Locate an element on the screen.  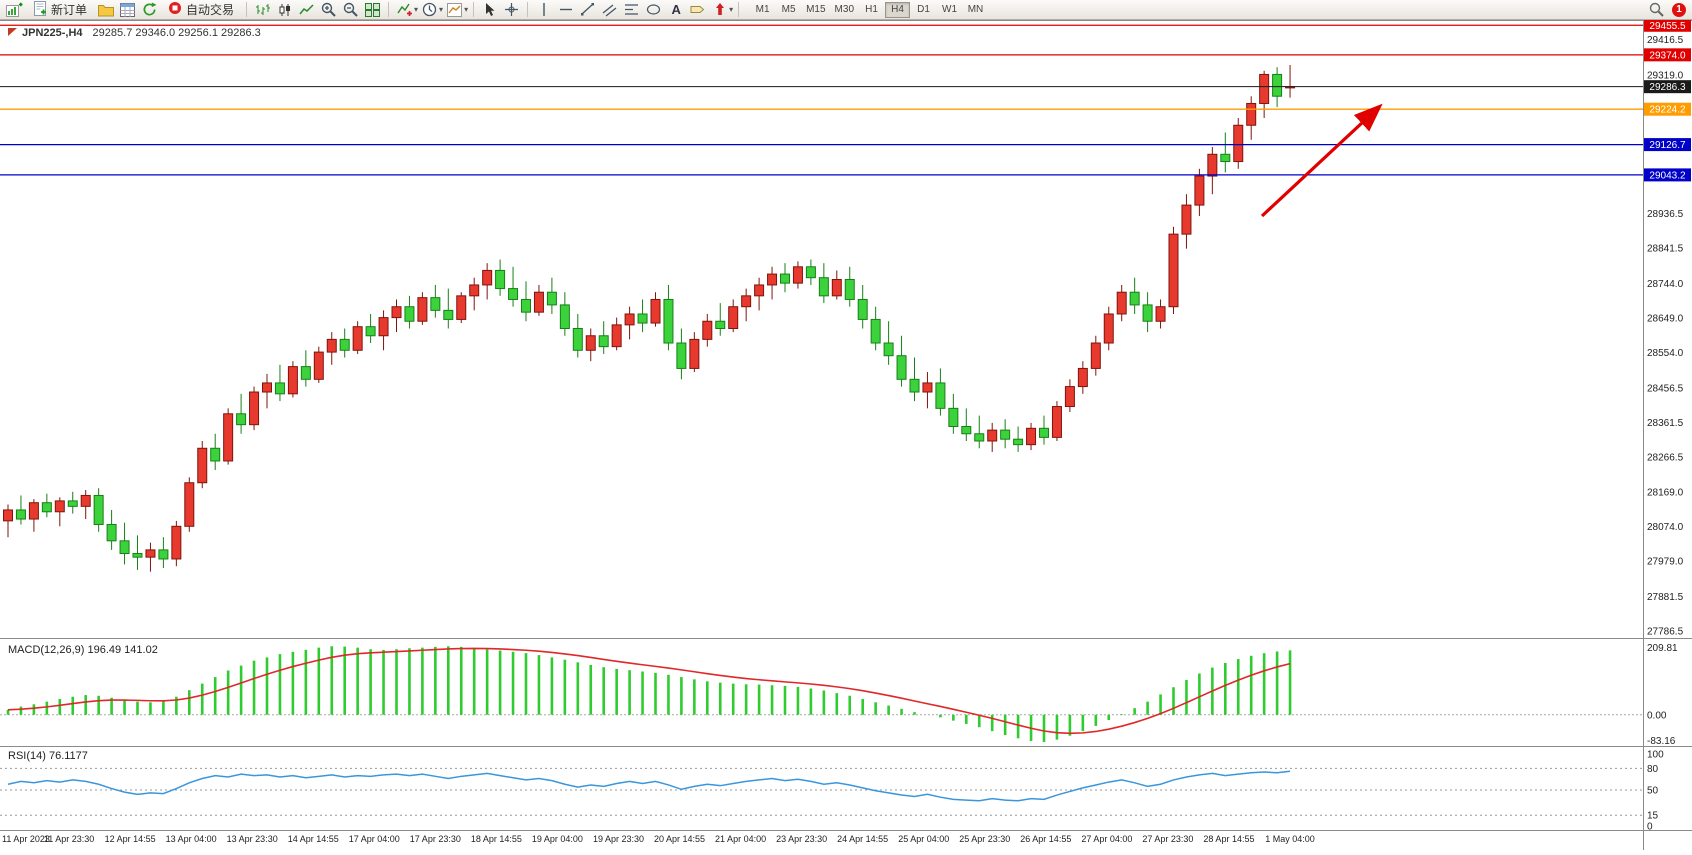
label-tool-icon is located at coordinates (697, 10).